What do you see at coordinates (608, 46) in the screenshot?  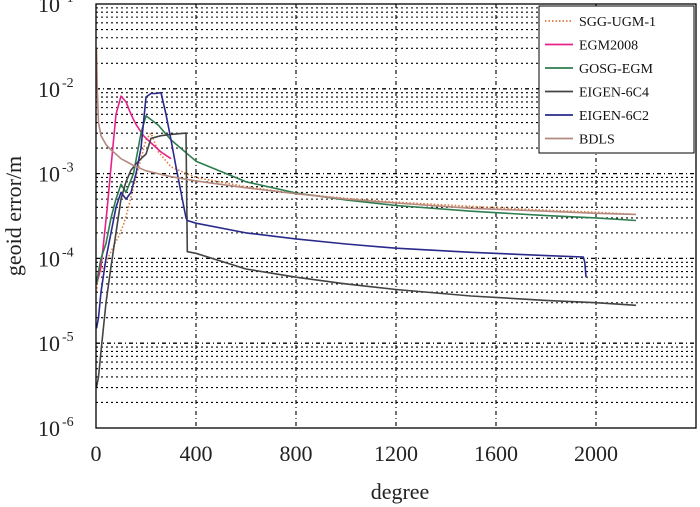 I see `legend-label: EGM2008` at bounding box center [608, 46].